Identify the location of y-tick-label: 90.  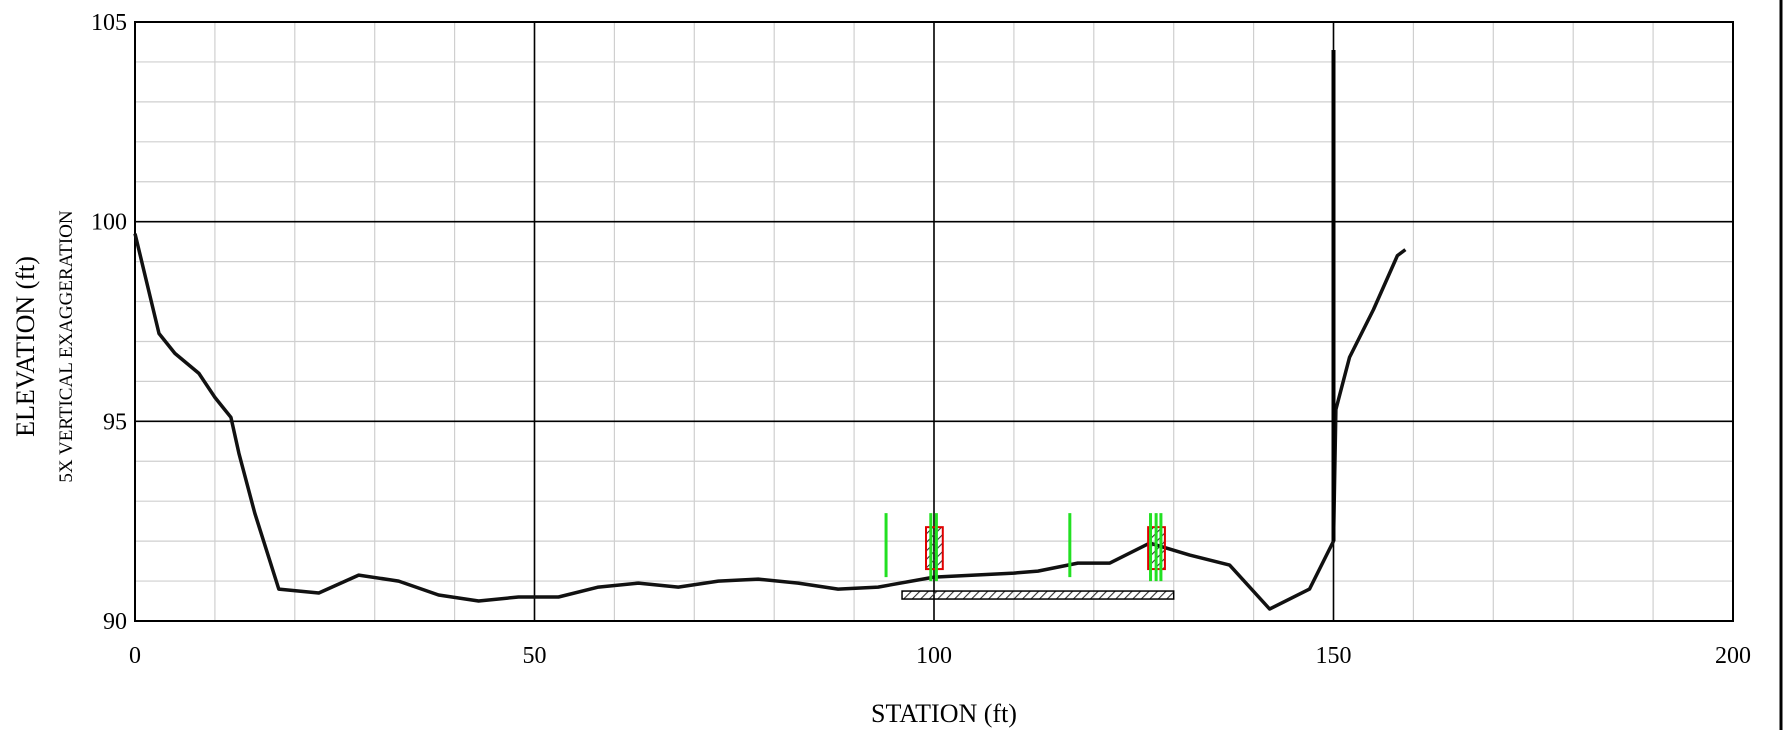
(115, 622).